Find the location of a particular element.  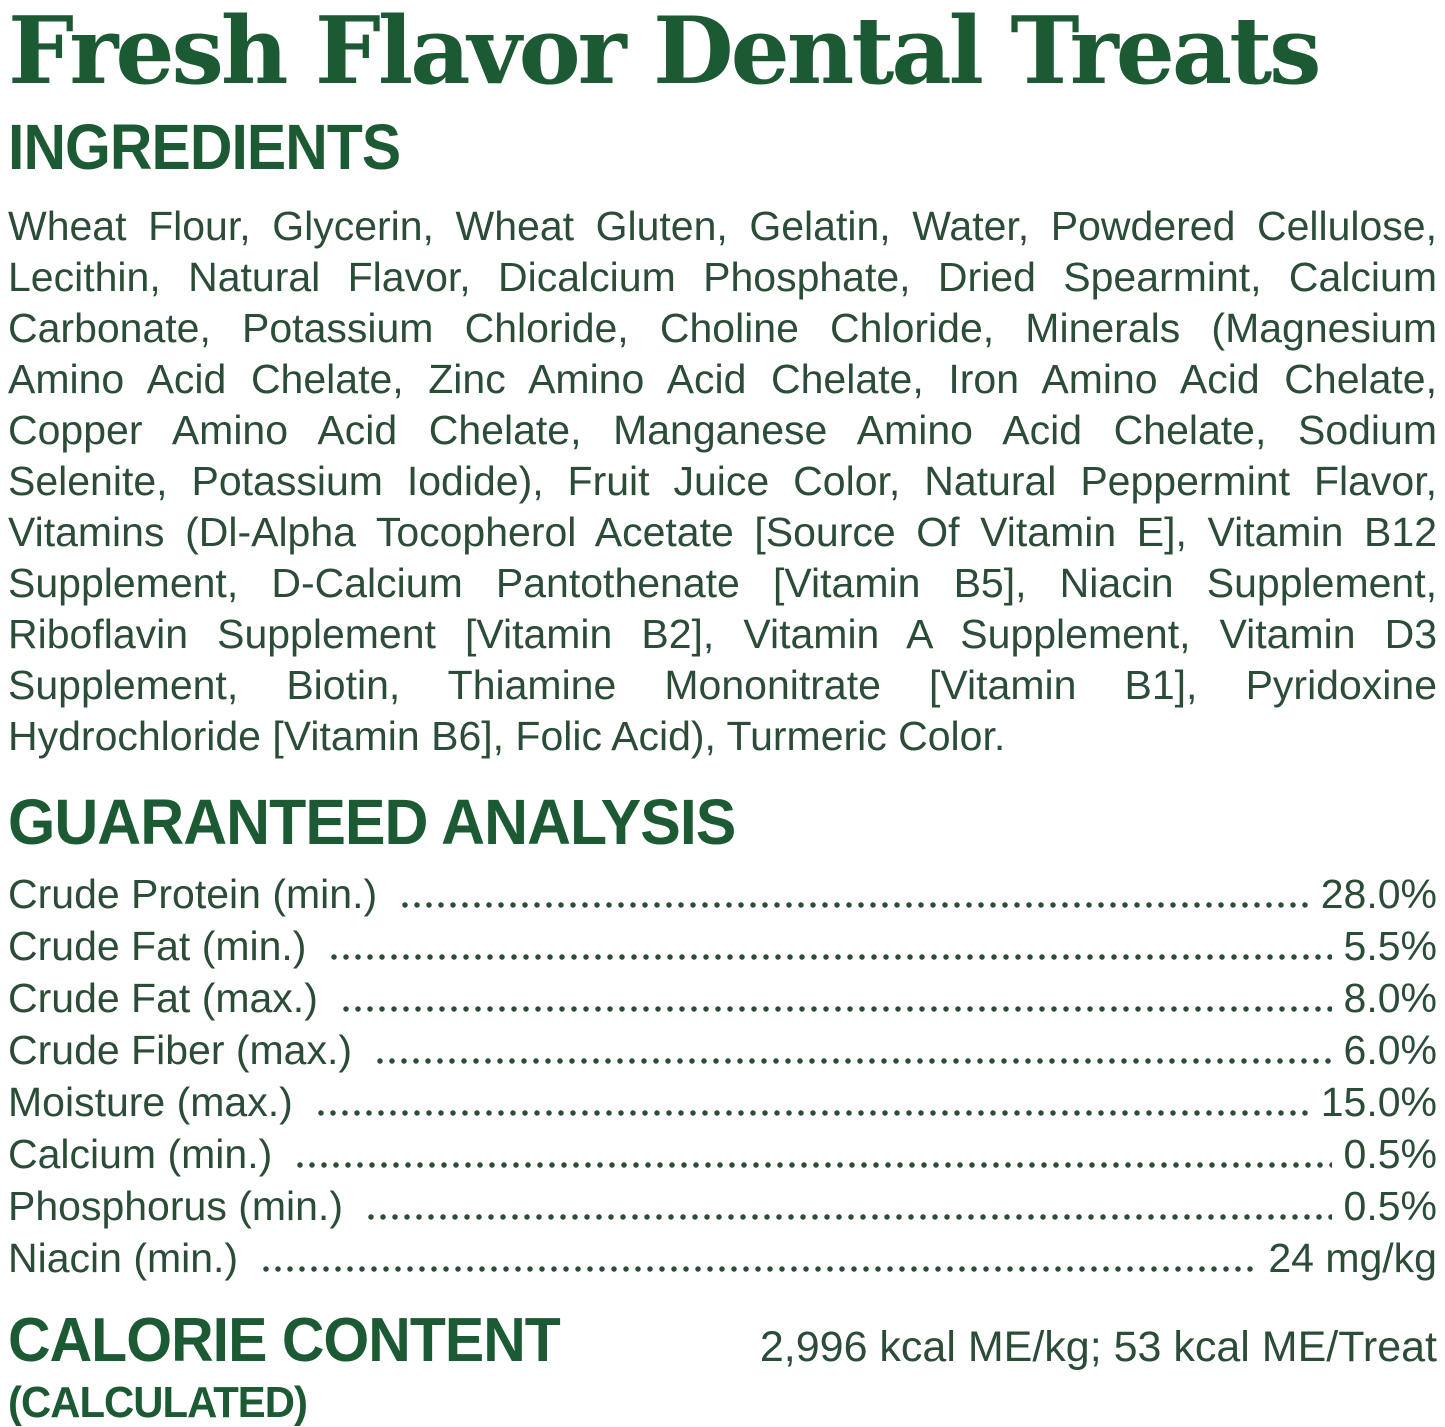

analysis-label: Crude Protein (min.) is located at coordinates (193, 893).